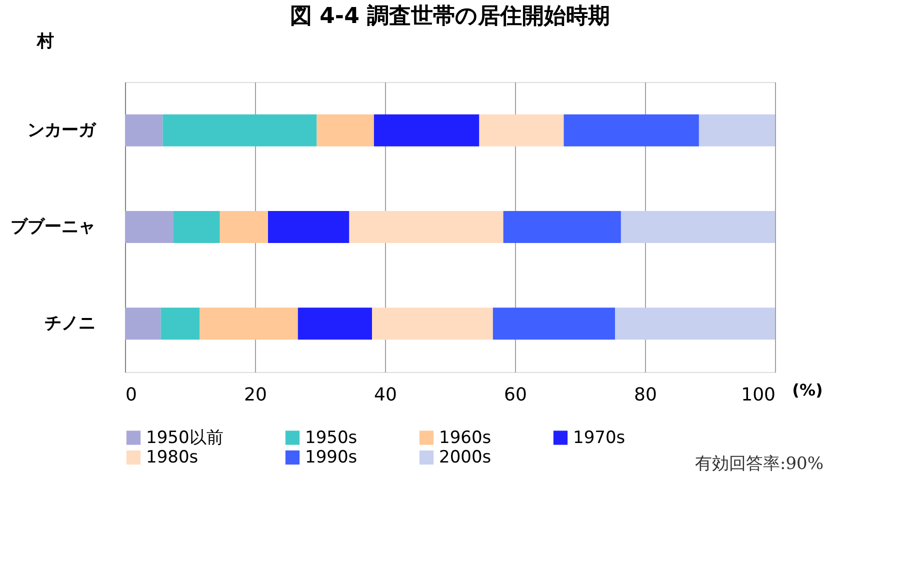  I want to click on legend-label: 1950s, so click(331, 438).